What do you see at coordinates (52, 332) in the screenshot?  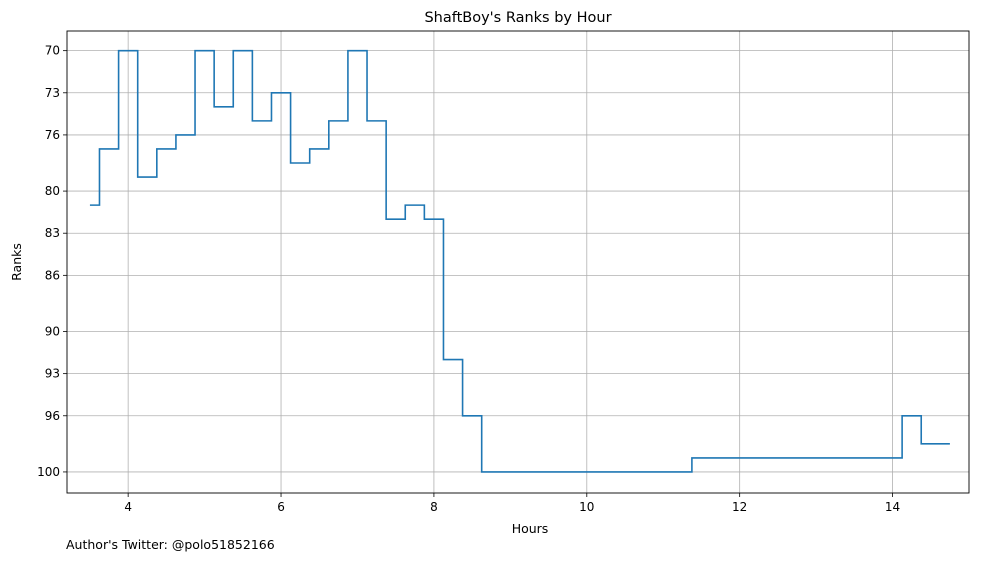 I see `y-tick-label: 90` at bounding box center [52, 332].